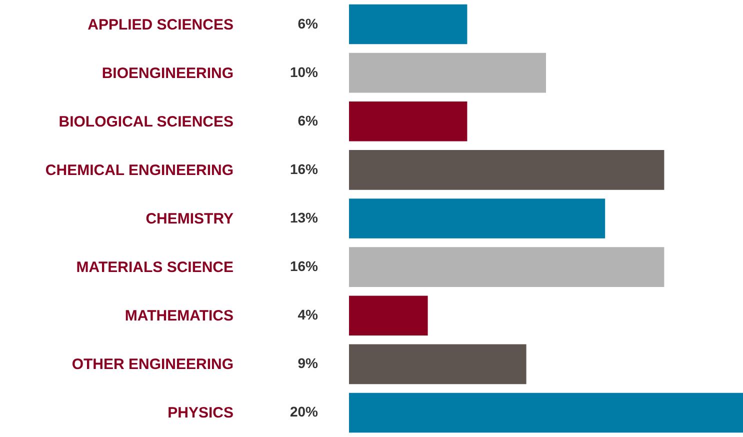 This screenshot has height=437, width=743. I want to click on data-label: 10%, so click(304, 72).